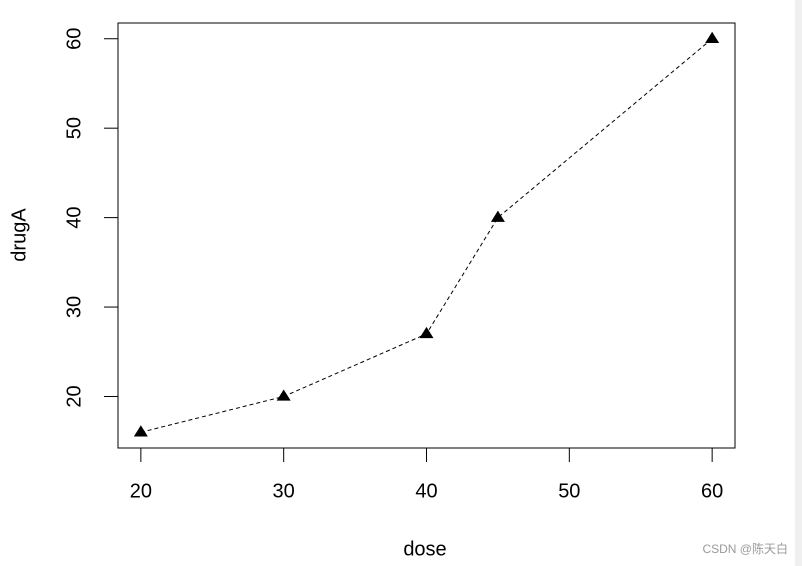 Image resolution: width=802 pixels, height=566 pixels. Describe the element at coordinates (745, 548) in the screenshot. I see `watermark: CSDN @陈天白` at that location.